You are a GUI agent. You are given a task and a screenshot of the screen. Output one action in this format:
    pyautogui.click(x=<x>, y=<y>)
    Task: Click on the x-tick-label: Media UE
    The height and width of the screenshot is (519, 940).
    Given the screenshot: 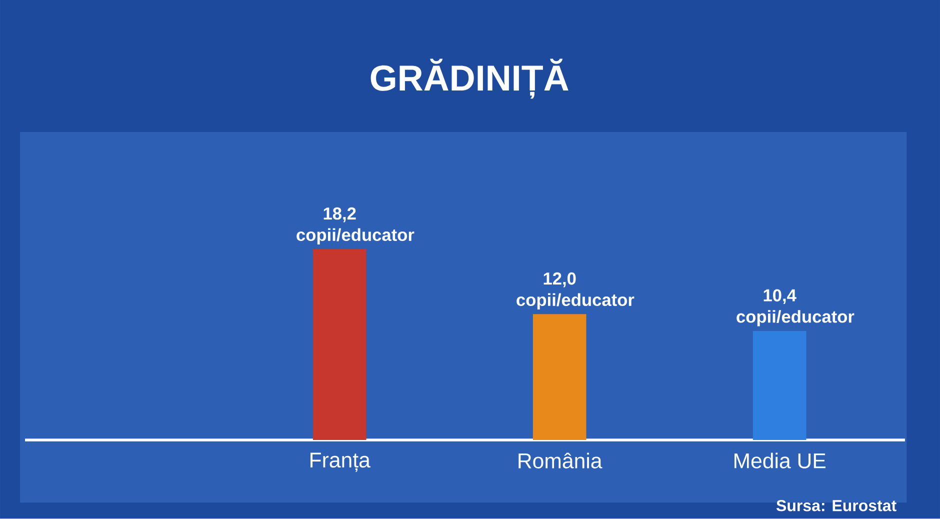 What is the action you would take?
    pyautogui.click(x=780, y=460)
    